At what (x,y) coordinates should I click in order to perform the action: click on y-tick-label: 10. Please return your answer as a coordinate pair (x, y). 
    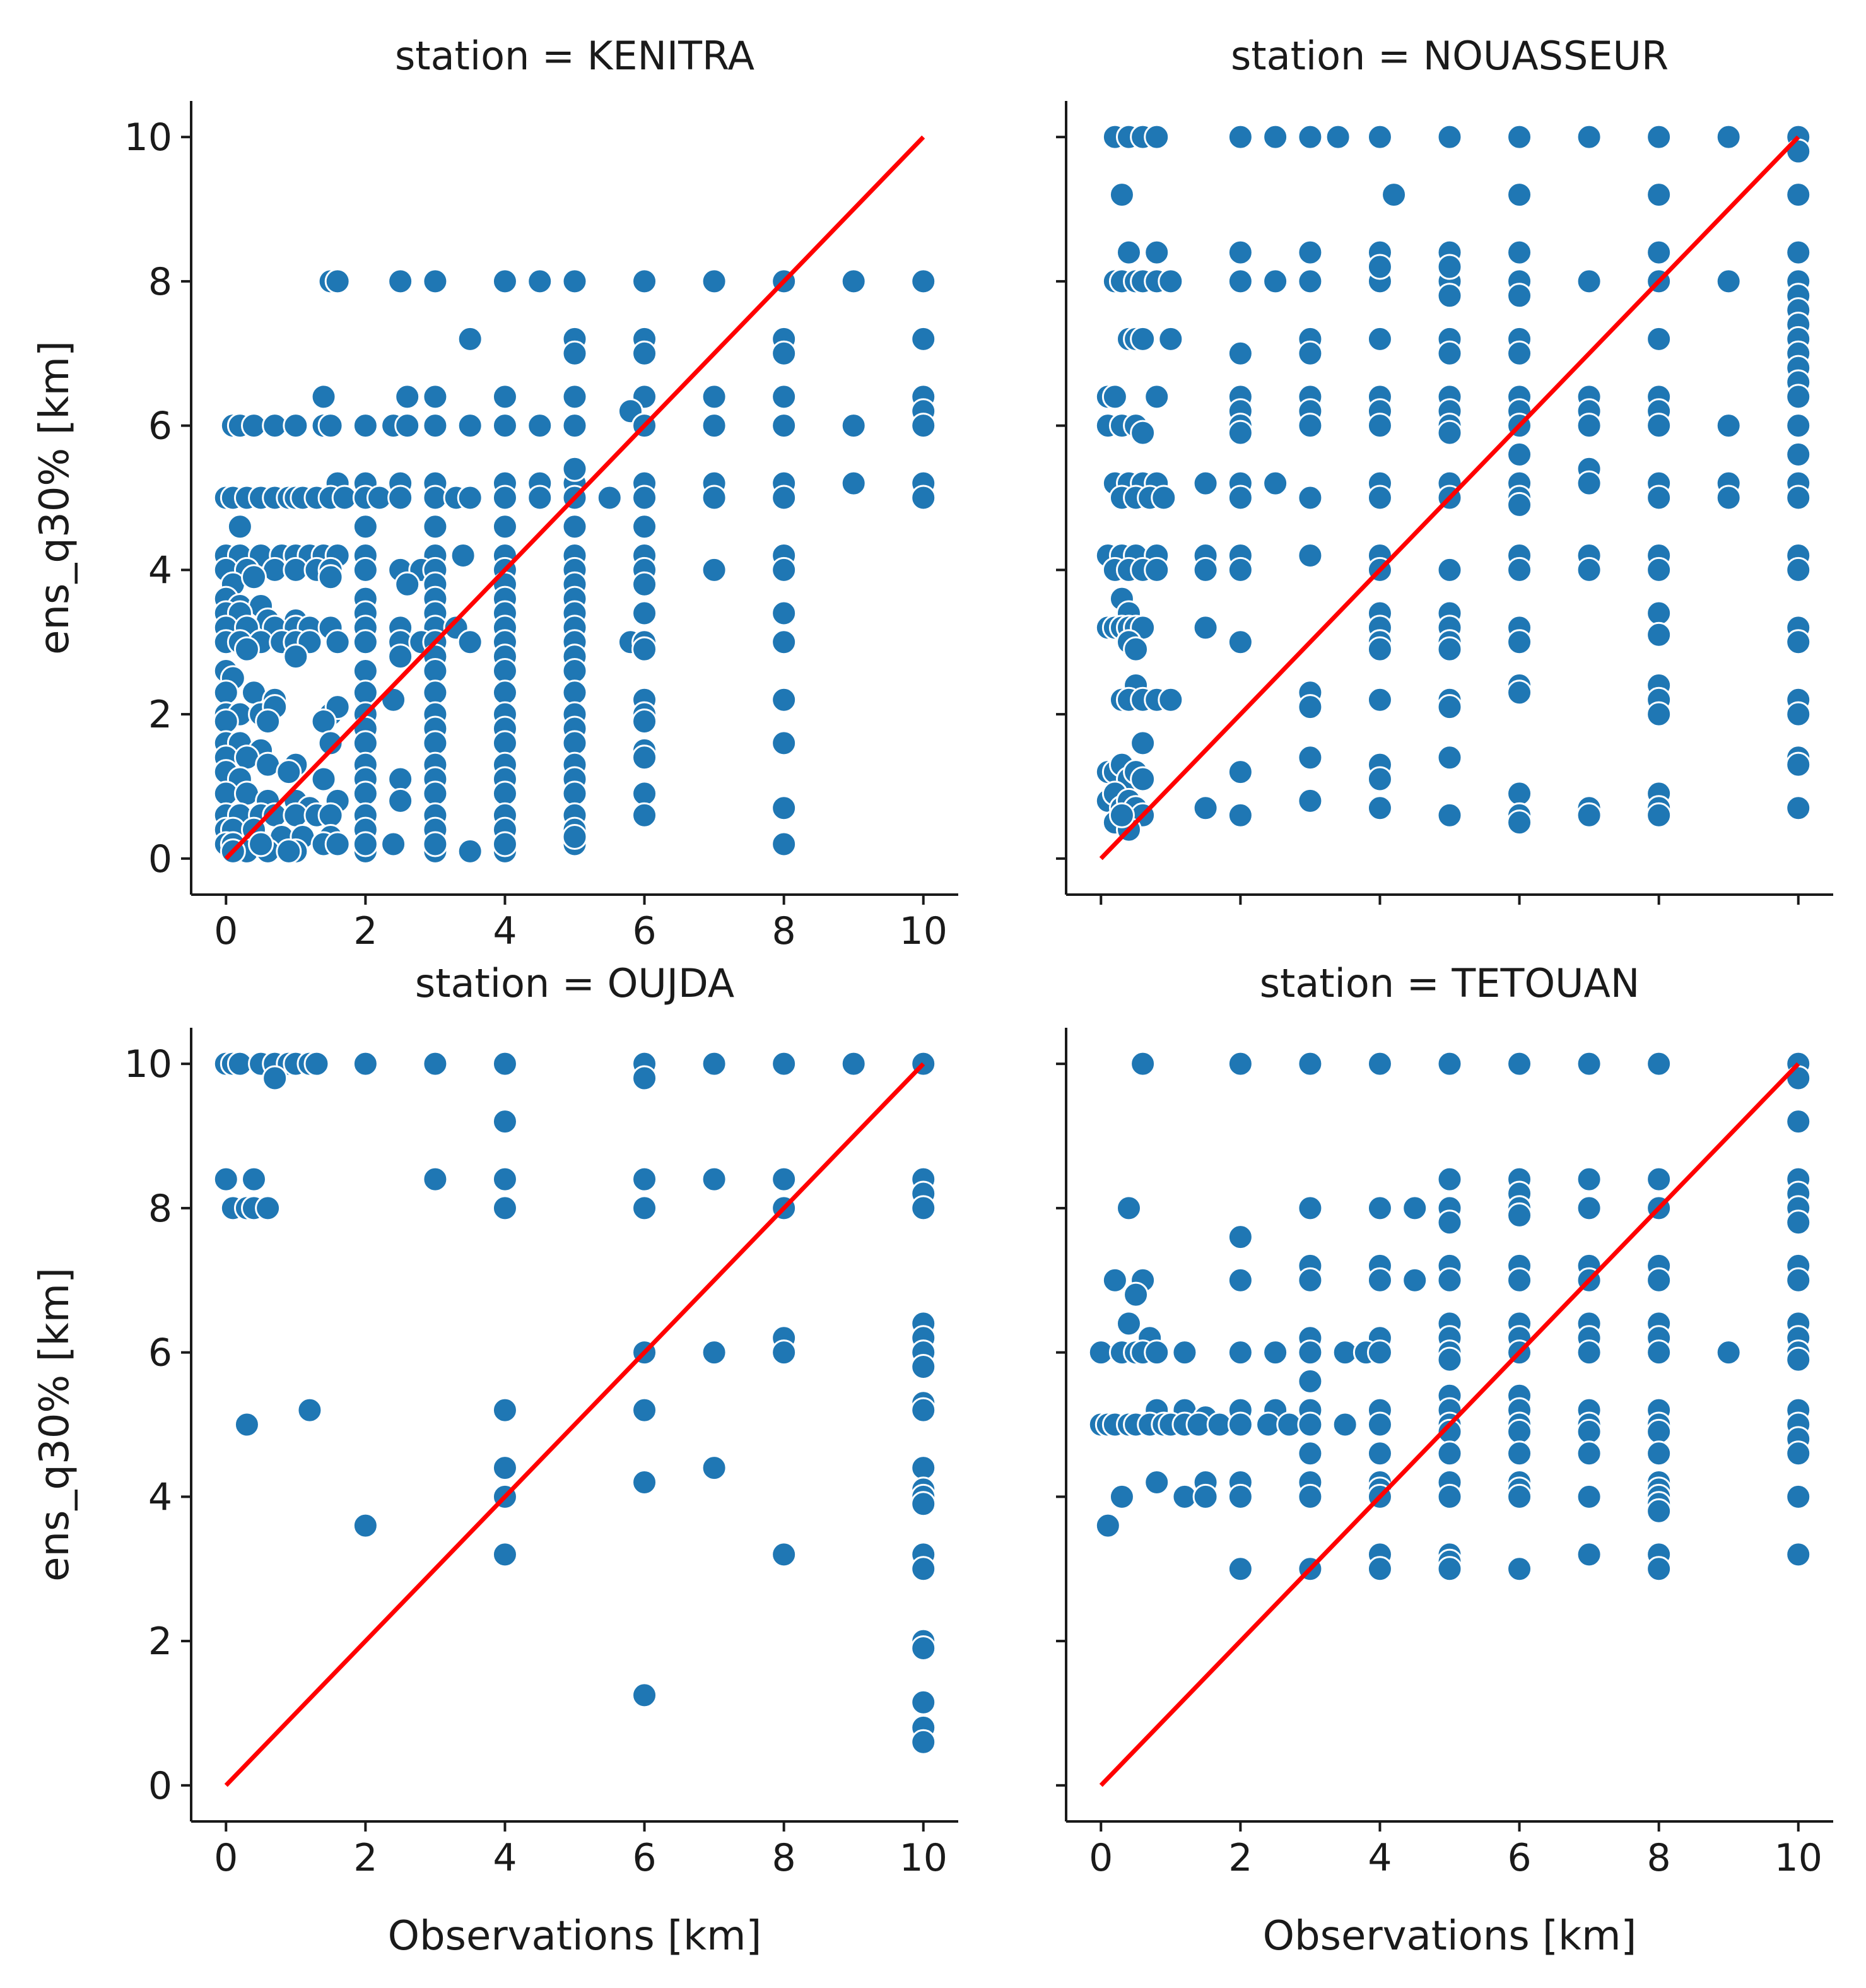
    Looking at the image, I should click on (148, 137).